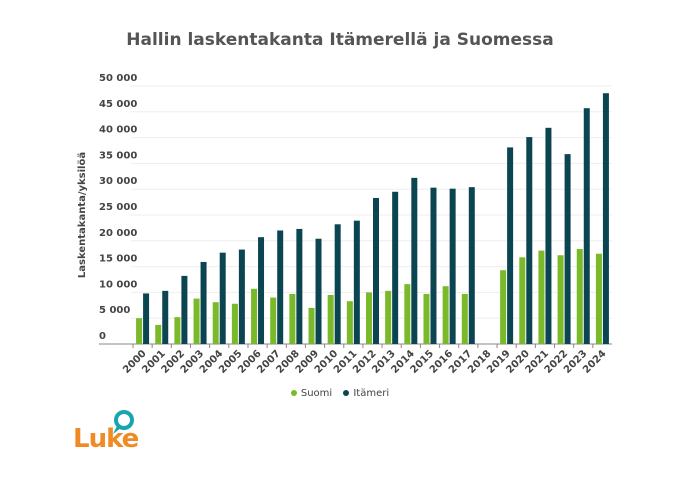 Image resolution: width=680 pixels, height=481 pixels. What do you see at coordinates (106, 439) in the screenshot?
I see `logo-text: Luke` at bounding box center [106, 439].